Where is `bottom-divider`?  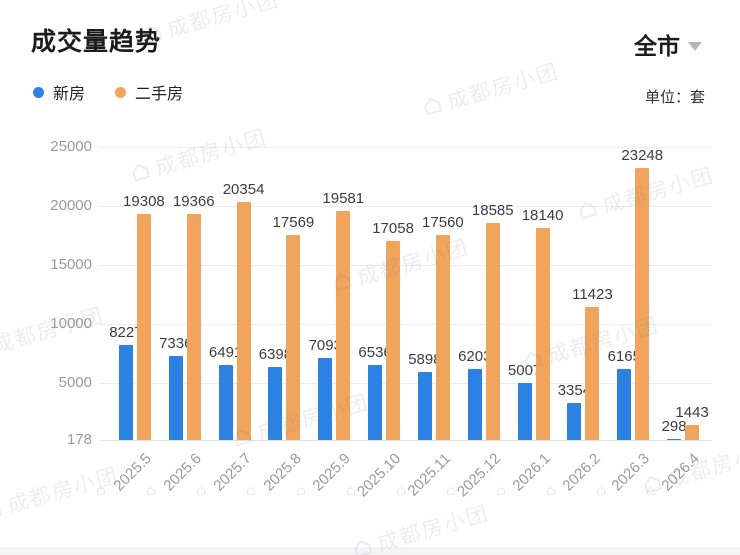 bottom-divider is located at coordinates (370, 551).